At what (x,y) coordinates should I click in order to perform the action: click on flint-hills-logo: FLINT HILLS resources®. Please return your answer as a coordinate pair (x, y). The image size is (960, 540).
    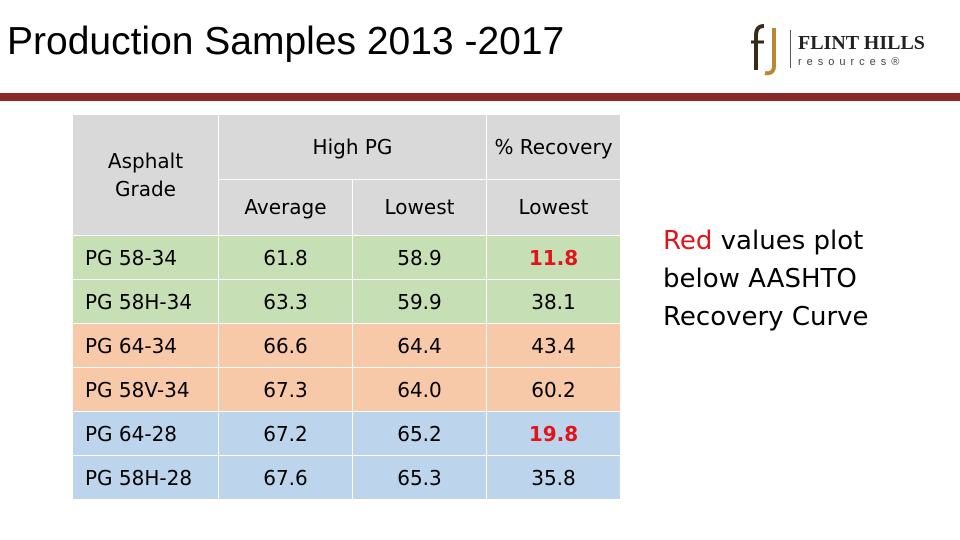
    Looking at the image, I should click on (845, 48).